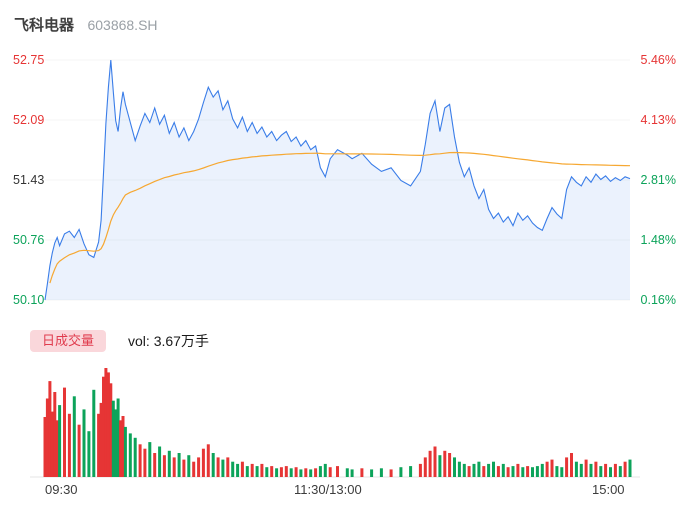 Image resolution: width=686 pixels, height=524 pixels. What do you see at coordinates (68, 341) in the screenshot?
I see `volume-legend-pill: 日成交量` at bounding box center [68, 341].